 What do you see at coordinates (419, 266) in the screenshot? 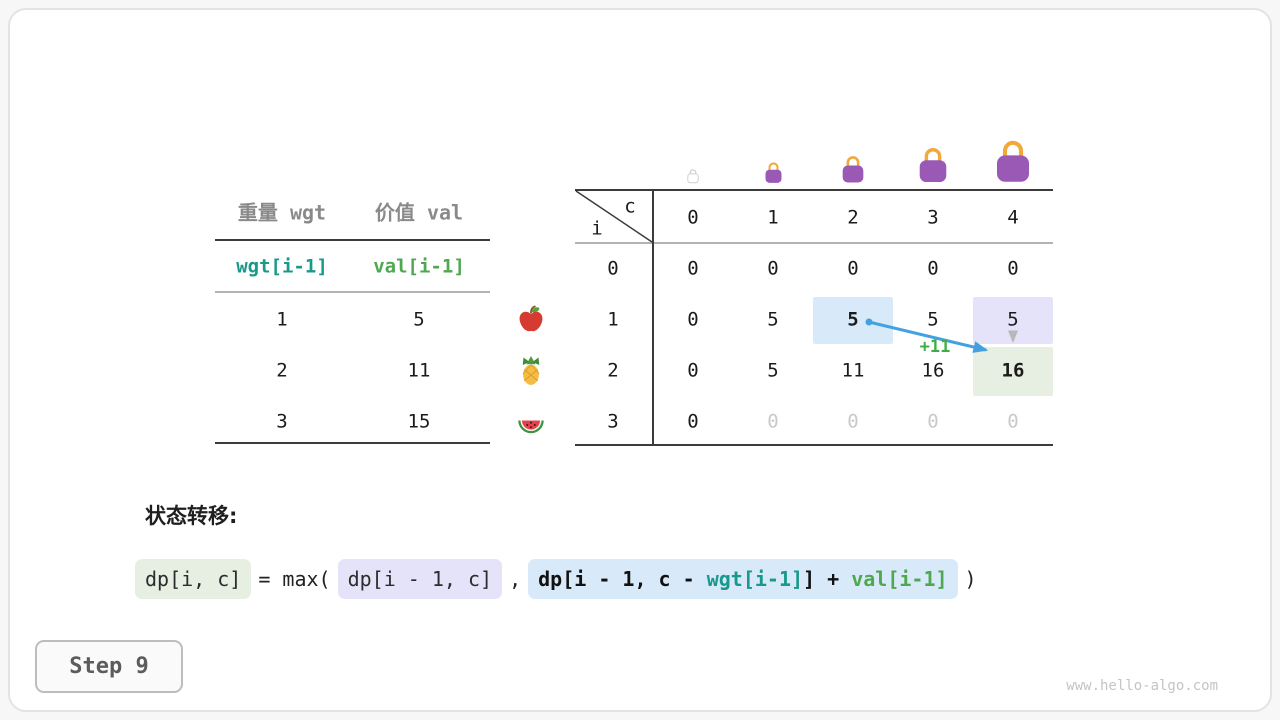
I see `val-variable-cell: val[i-1]` at bounding box center [419, 266].